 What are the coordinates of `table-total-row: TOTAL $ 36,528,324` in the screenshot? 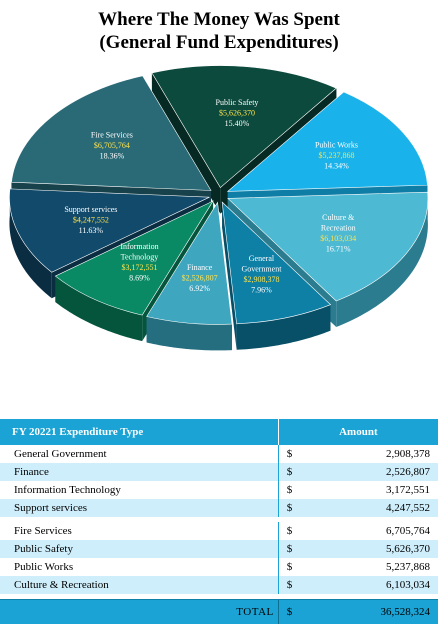 It's located at (219, 612).